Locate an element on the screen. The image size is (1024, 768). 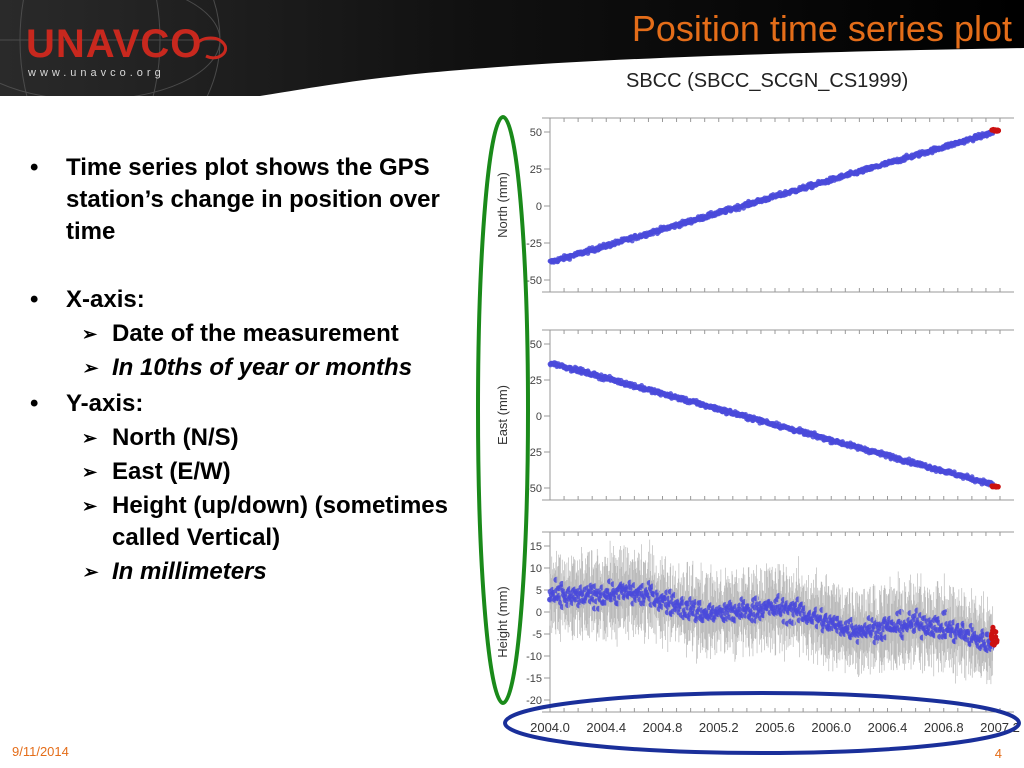
sub-bullet-item: ➢ East (E/W) is located at coordinates (246, 472).